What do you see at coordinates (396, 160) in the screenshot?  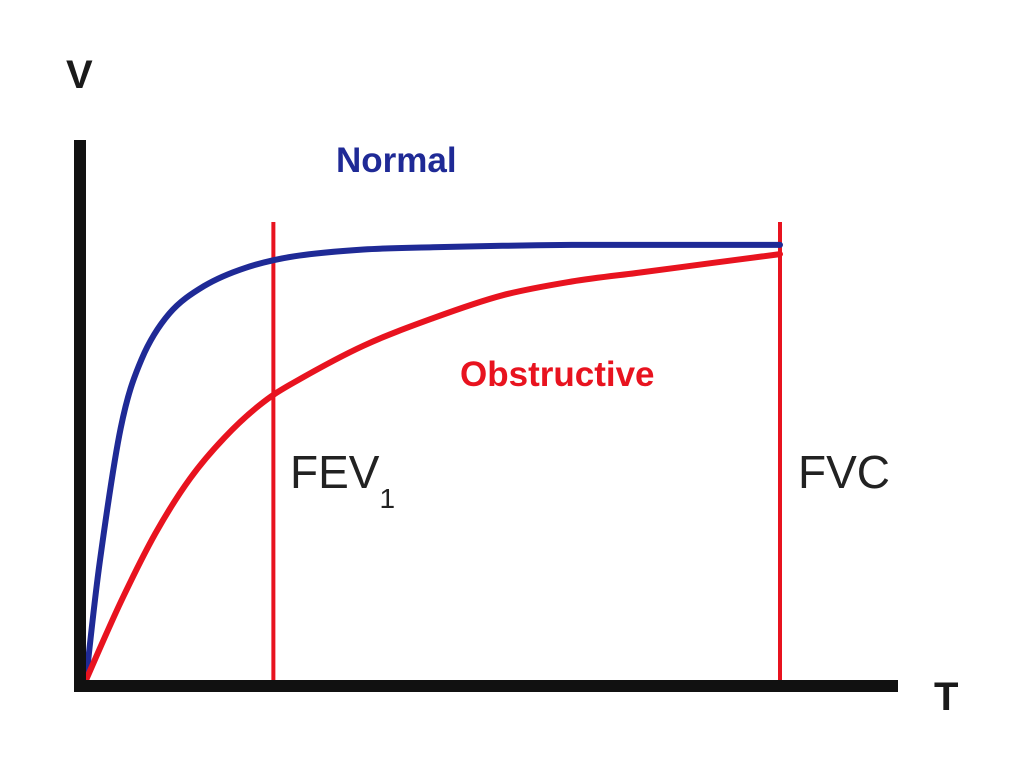 I see `series-label-normal: Normal` at bounding box center [396, 160].